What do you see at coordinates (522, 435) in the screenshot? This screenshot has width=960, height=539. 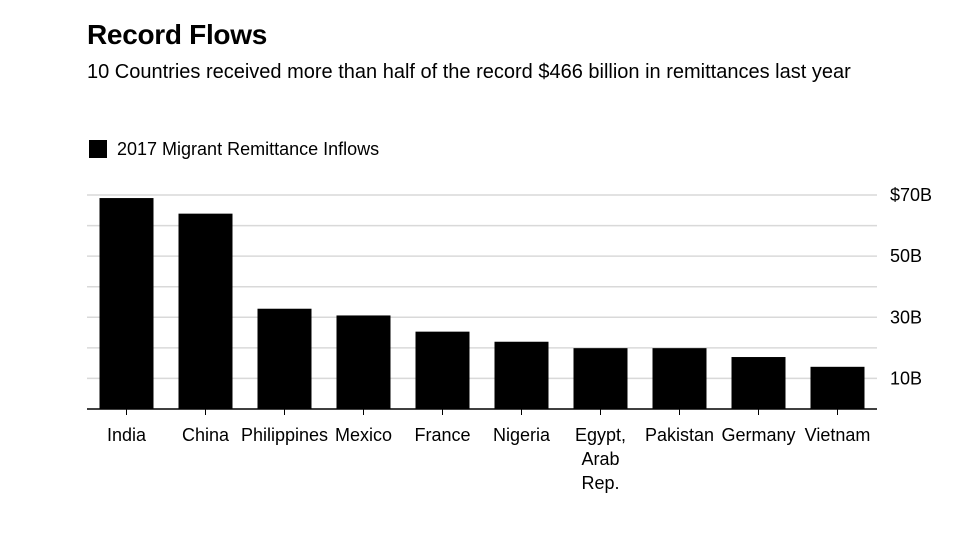 I see `x-tick-label: Nigeria` at bounding box center [522, 435].